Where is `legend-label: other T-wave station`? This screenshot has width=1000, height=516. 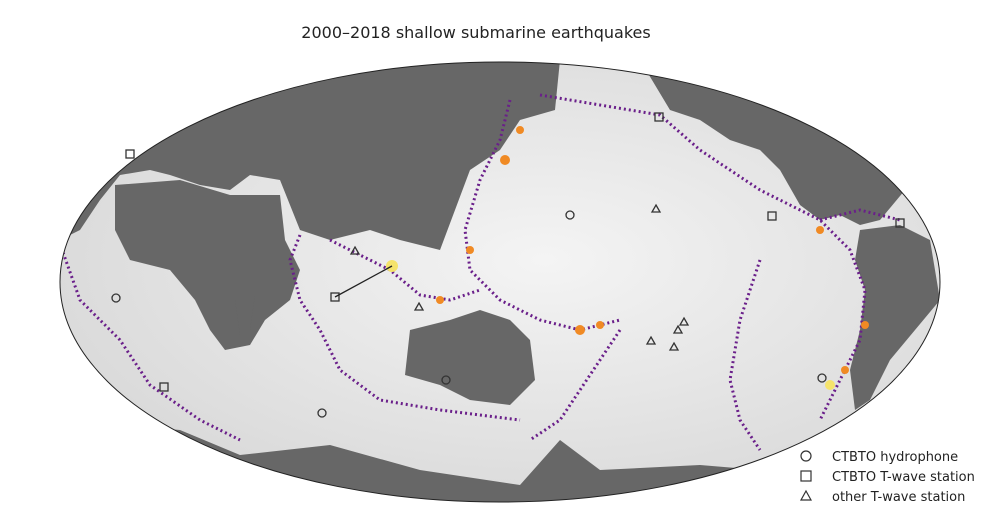 legend-label: other T-wave station is located at coordinates (898, 497).